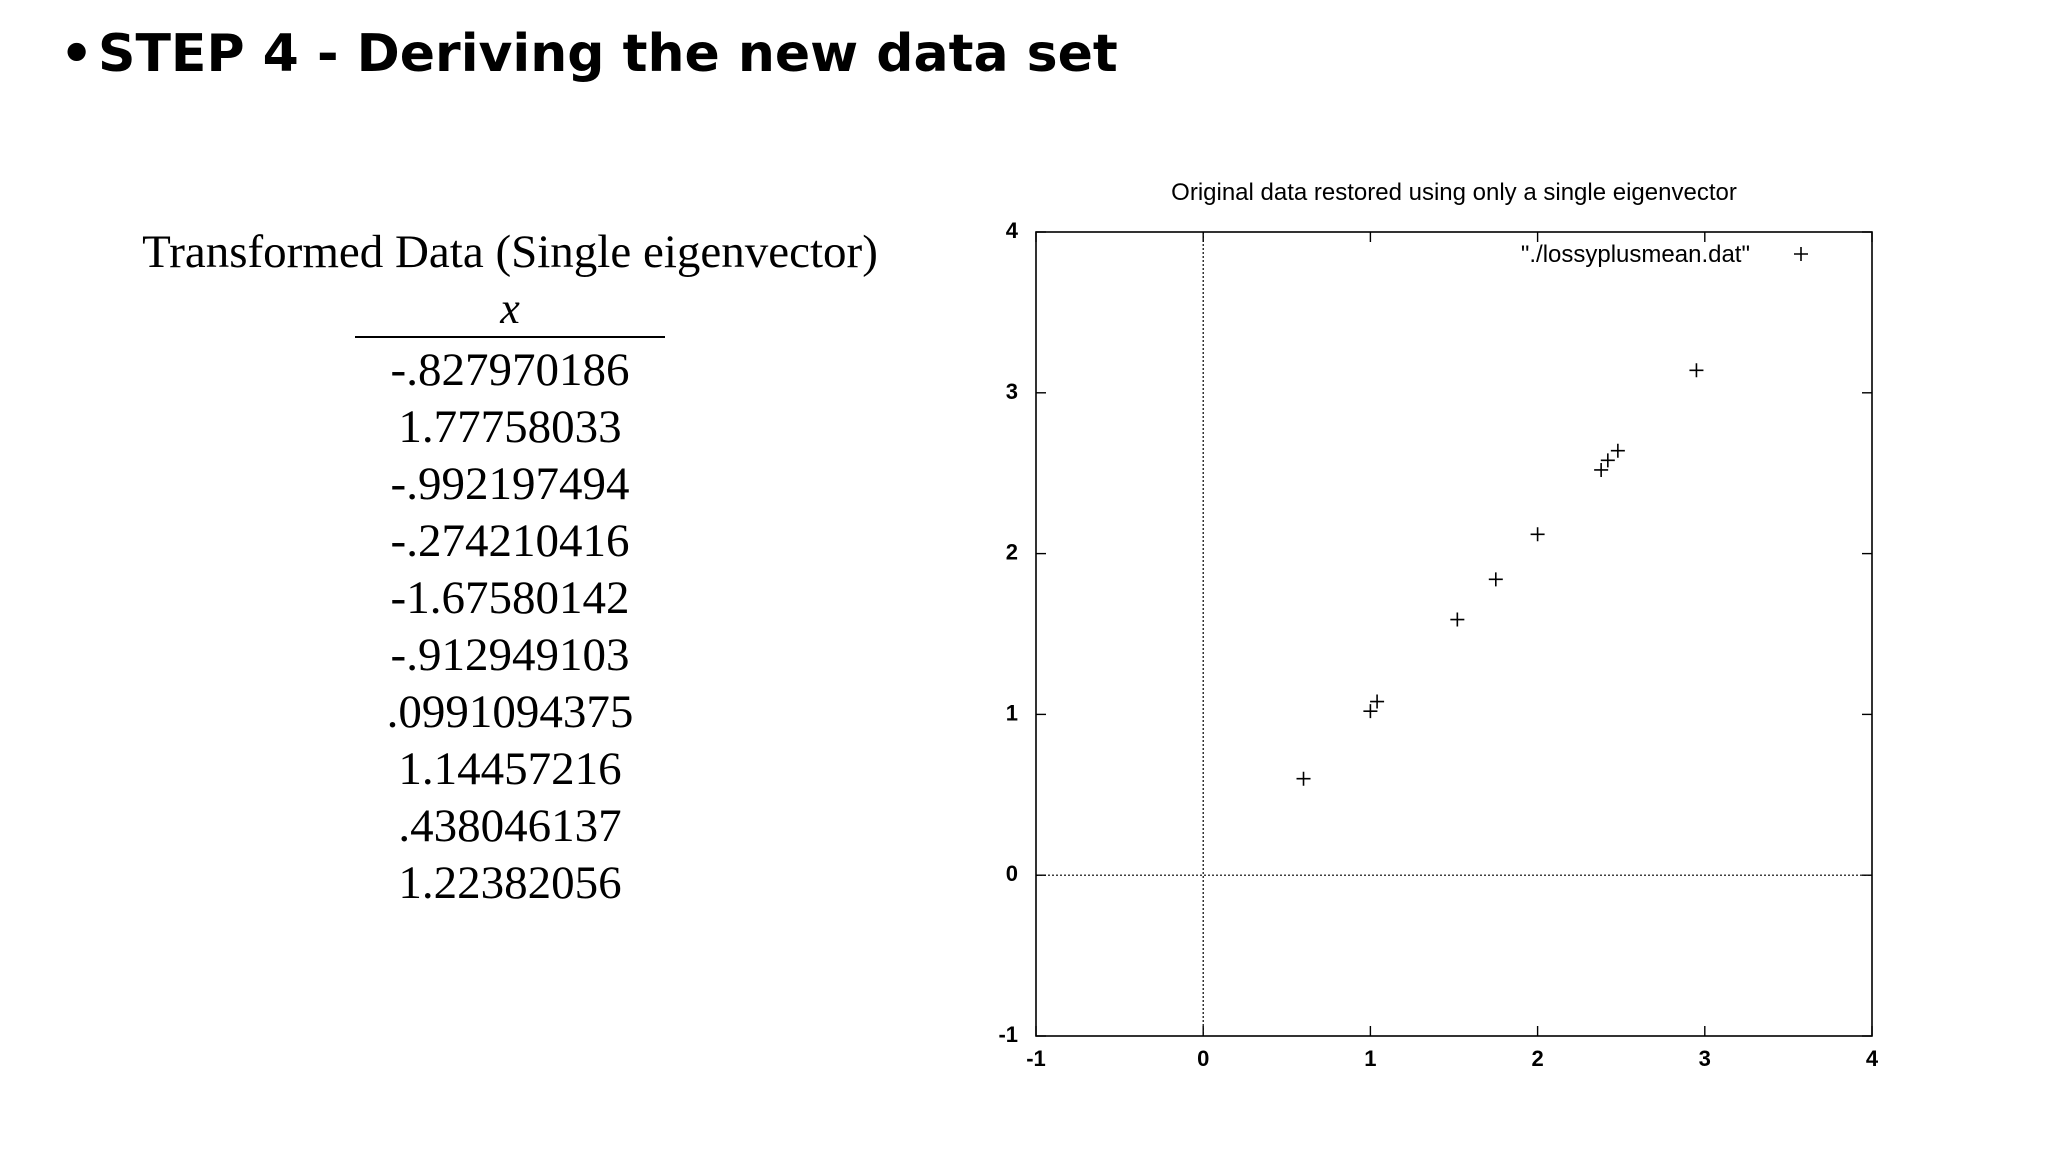  I want to click on x-tick-label: 2, so click(1537, 1058).